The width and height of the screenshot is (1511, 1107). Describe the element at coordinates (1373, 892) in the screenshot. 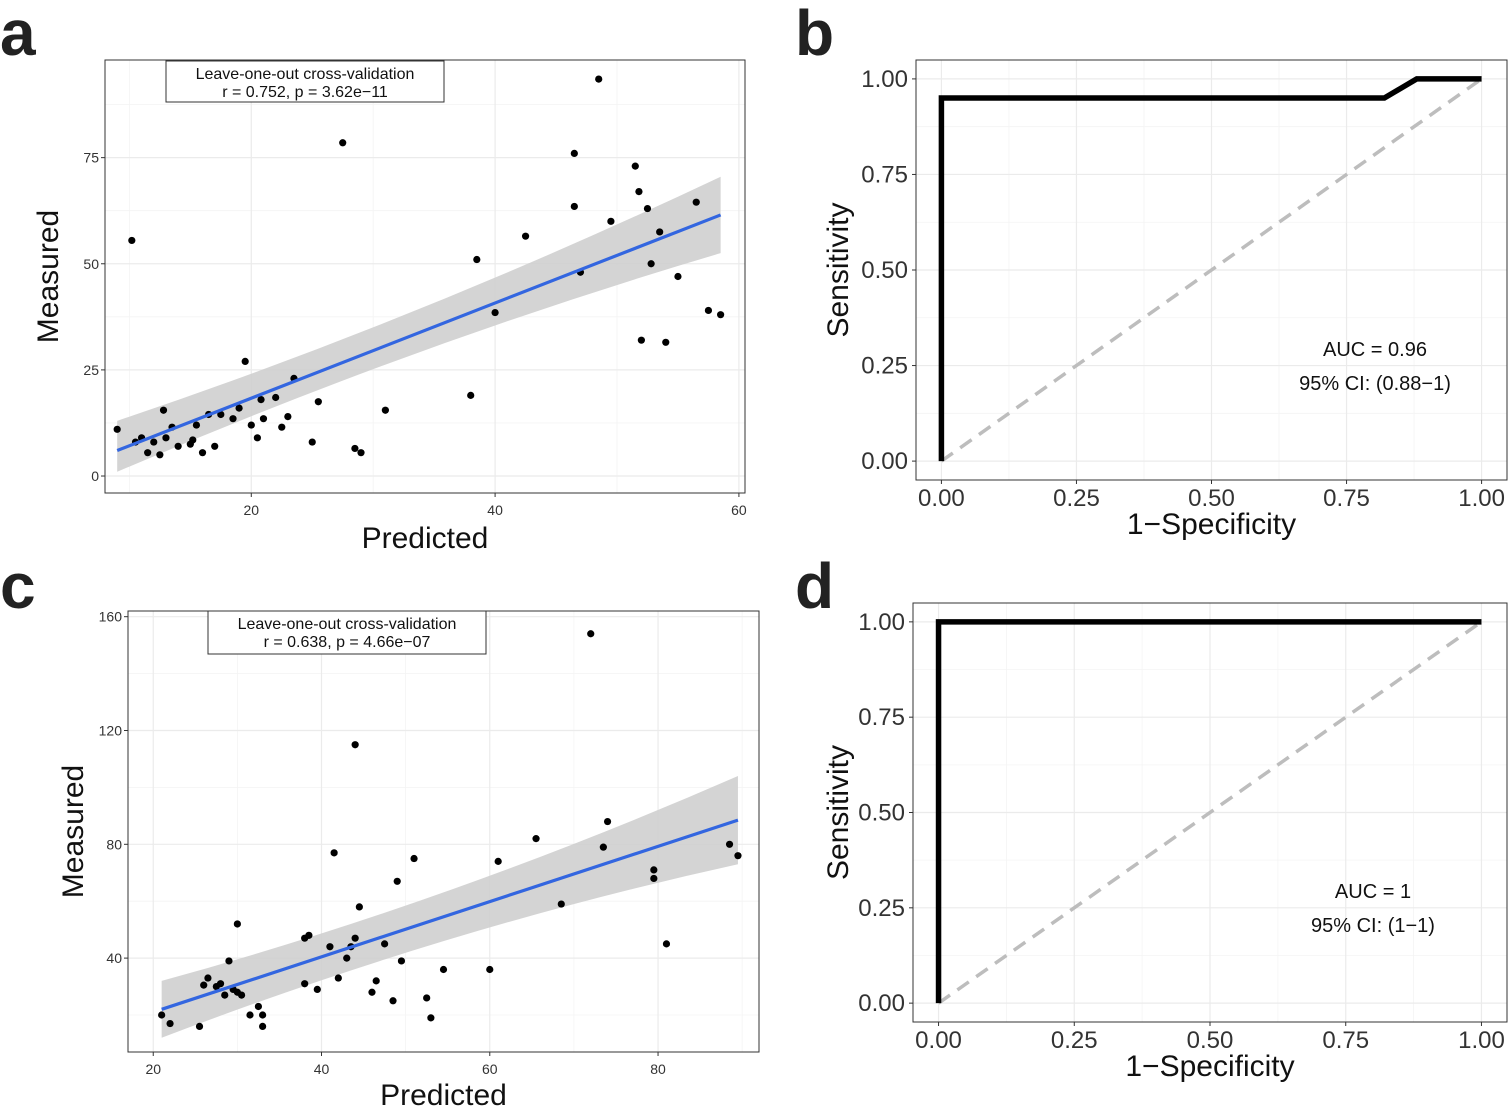

I see `auc-label: AUC = 1` at that location.